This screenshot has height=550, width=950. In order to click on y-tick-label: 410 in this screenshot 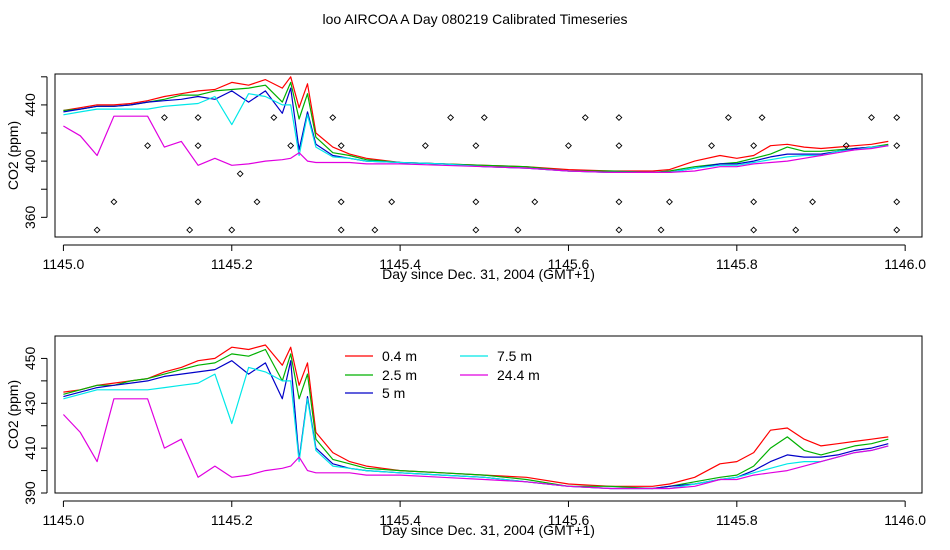, I will do `click(30, 448)`.